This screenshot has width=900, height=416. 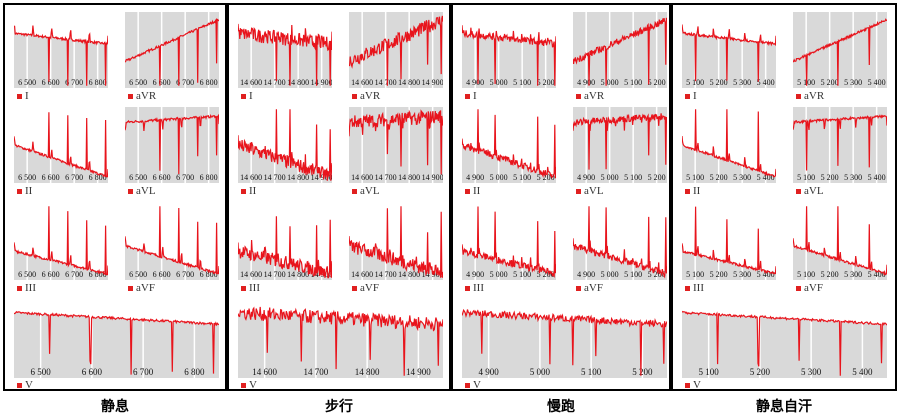 What do you see at coordinates (115, 407) in the screenshot?
I see `panel-title: 静息` at bounding box center [115, 407].